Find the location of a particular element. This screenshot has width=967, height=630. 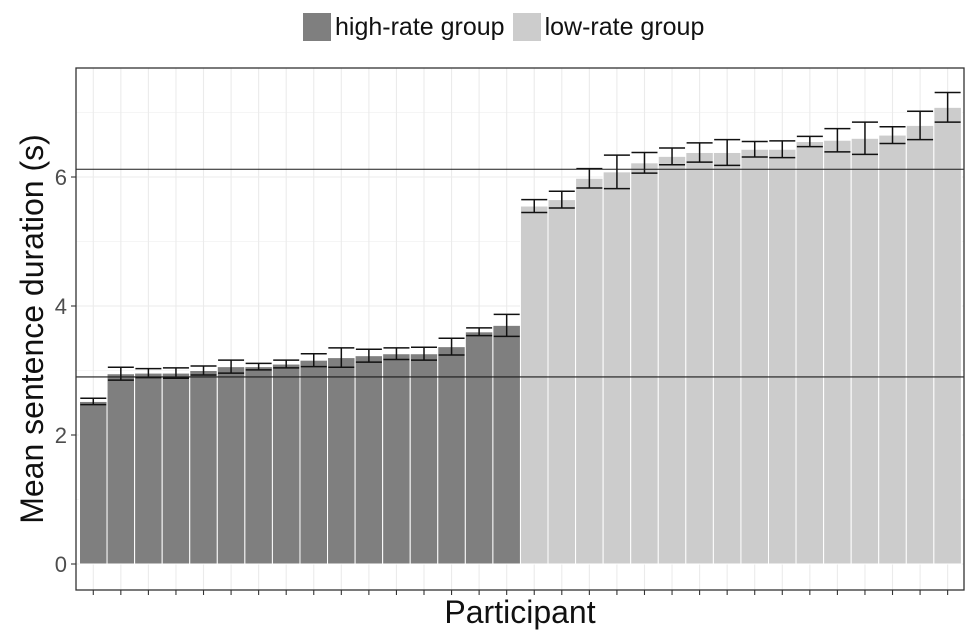

legend: high-rate group low-rate group is located at coordinates (507, 27).